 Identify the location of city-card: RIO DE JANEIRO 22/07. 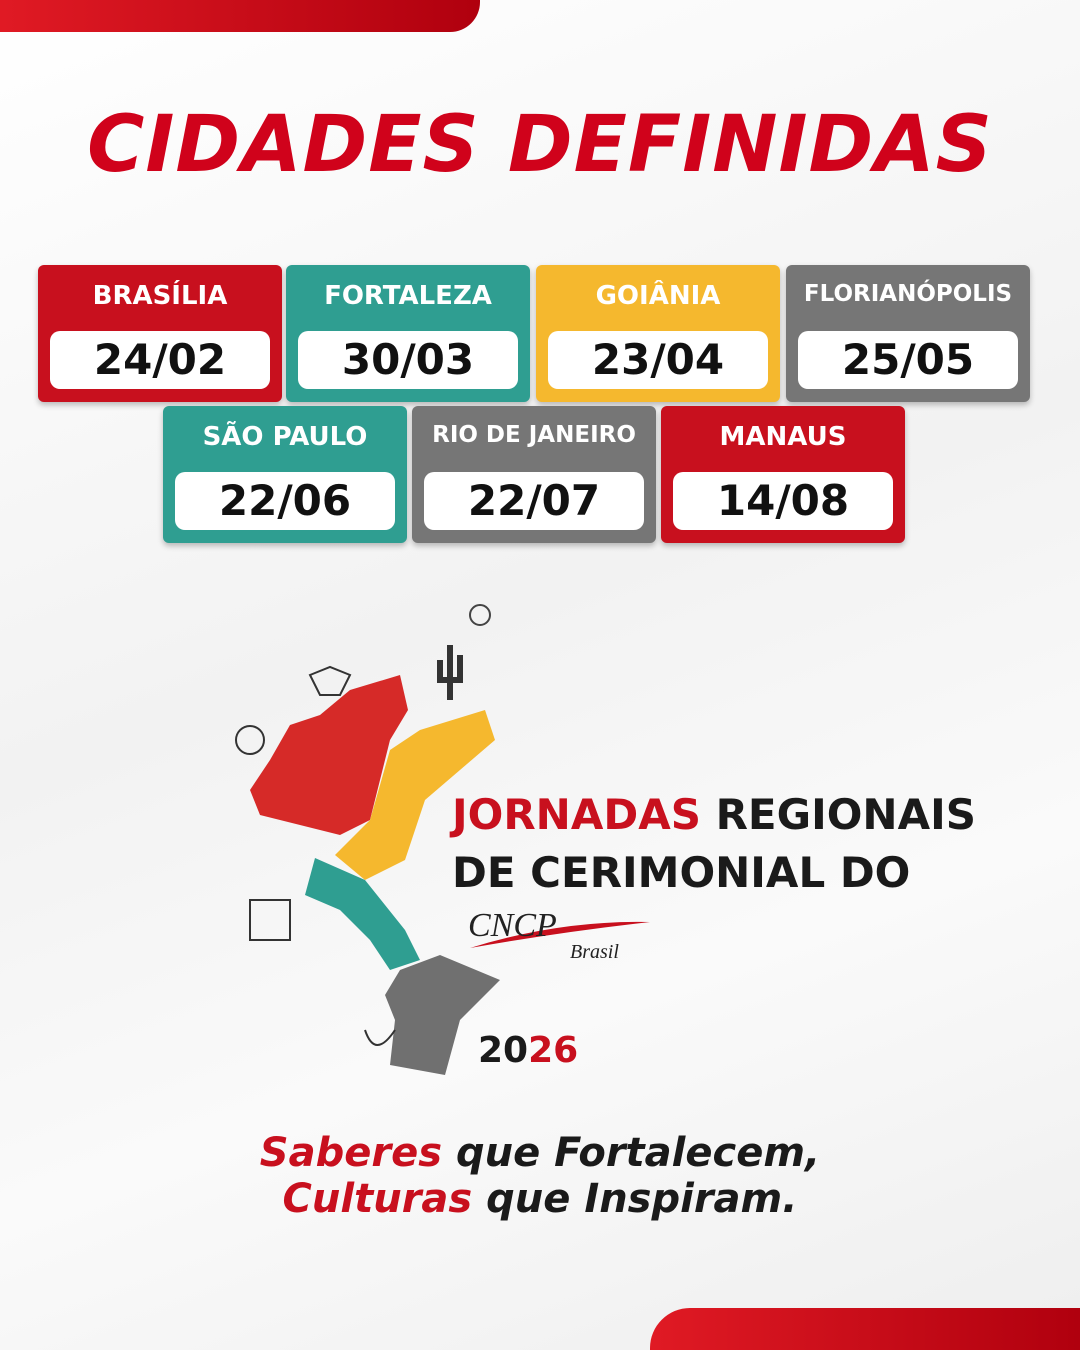
(534, 474).